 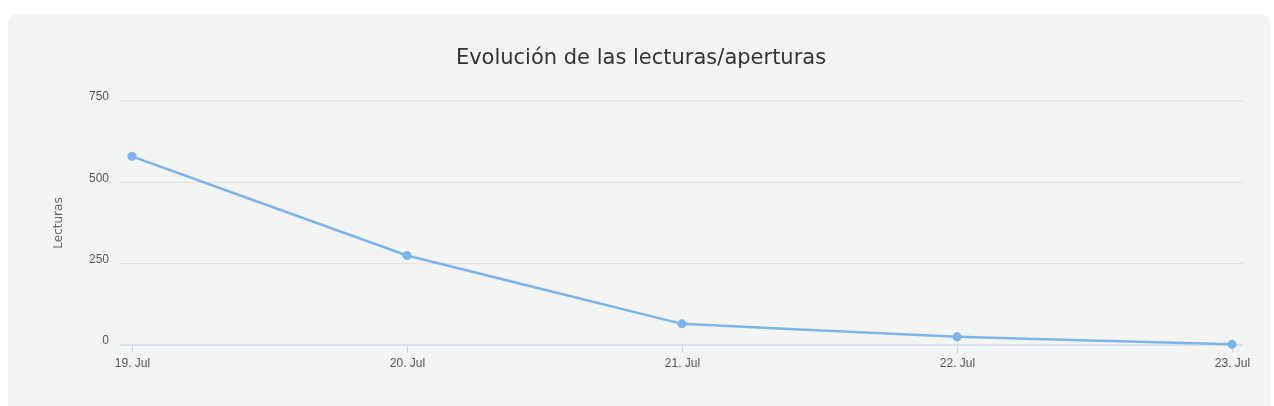 I want to click on y-tick-label: 750, so click(x=99, y=96).